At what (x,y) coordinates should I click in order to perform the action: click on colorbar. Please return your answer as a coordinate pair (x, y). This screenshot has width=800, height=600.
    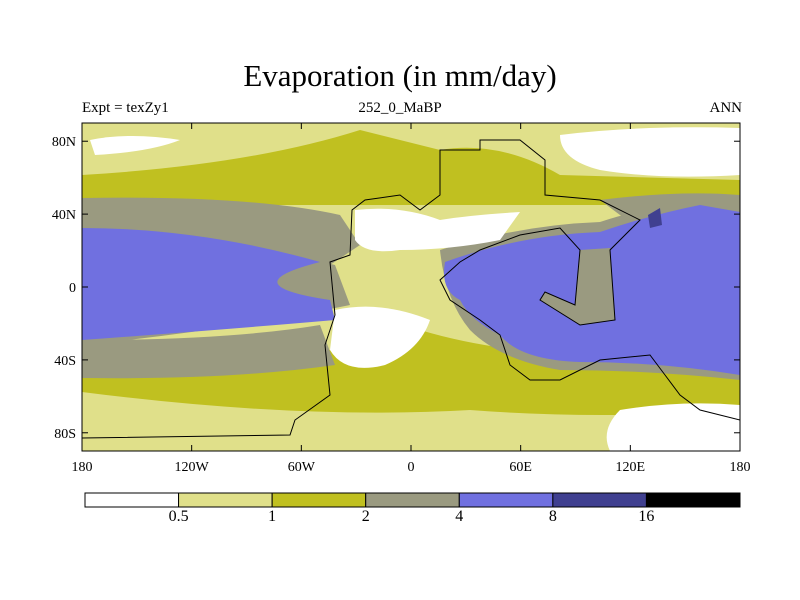
    Looking at the image, I should click on (412, 500).